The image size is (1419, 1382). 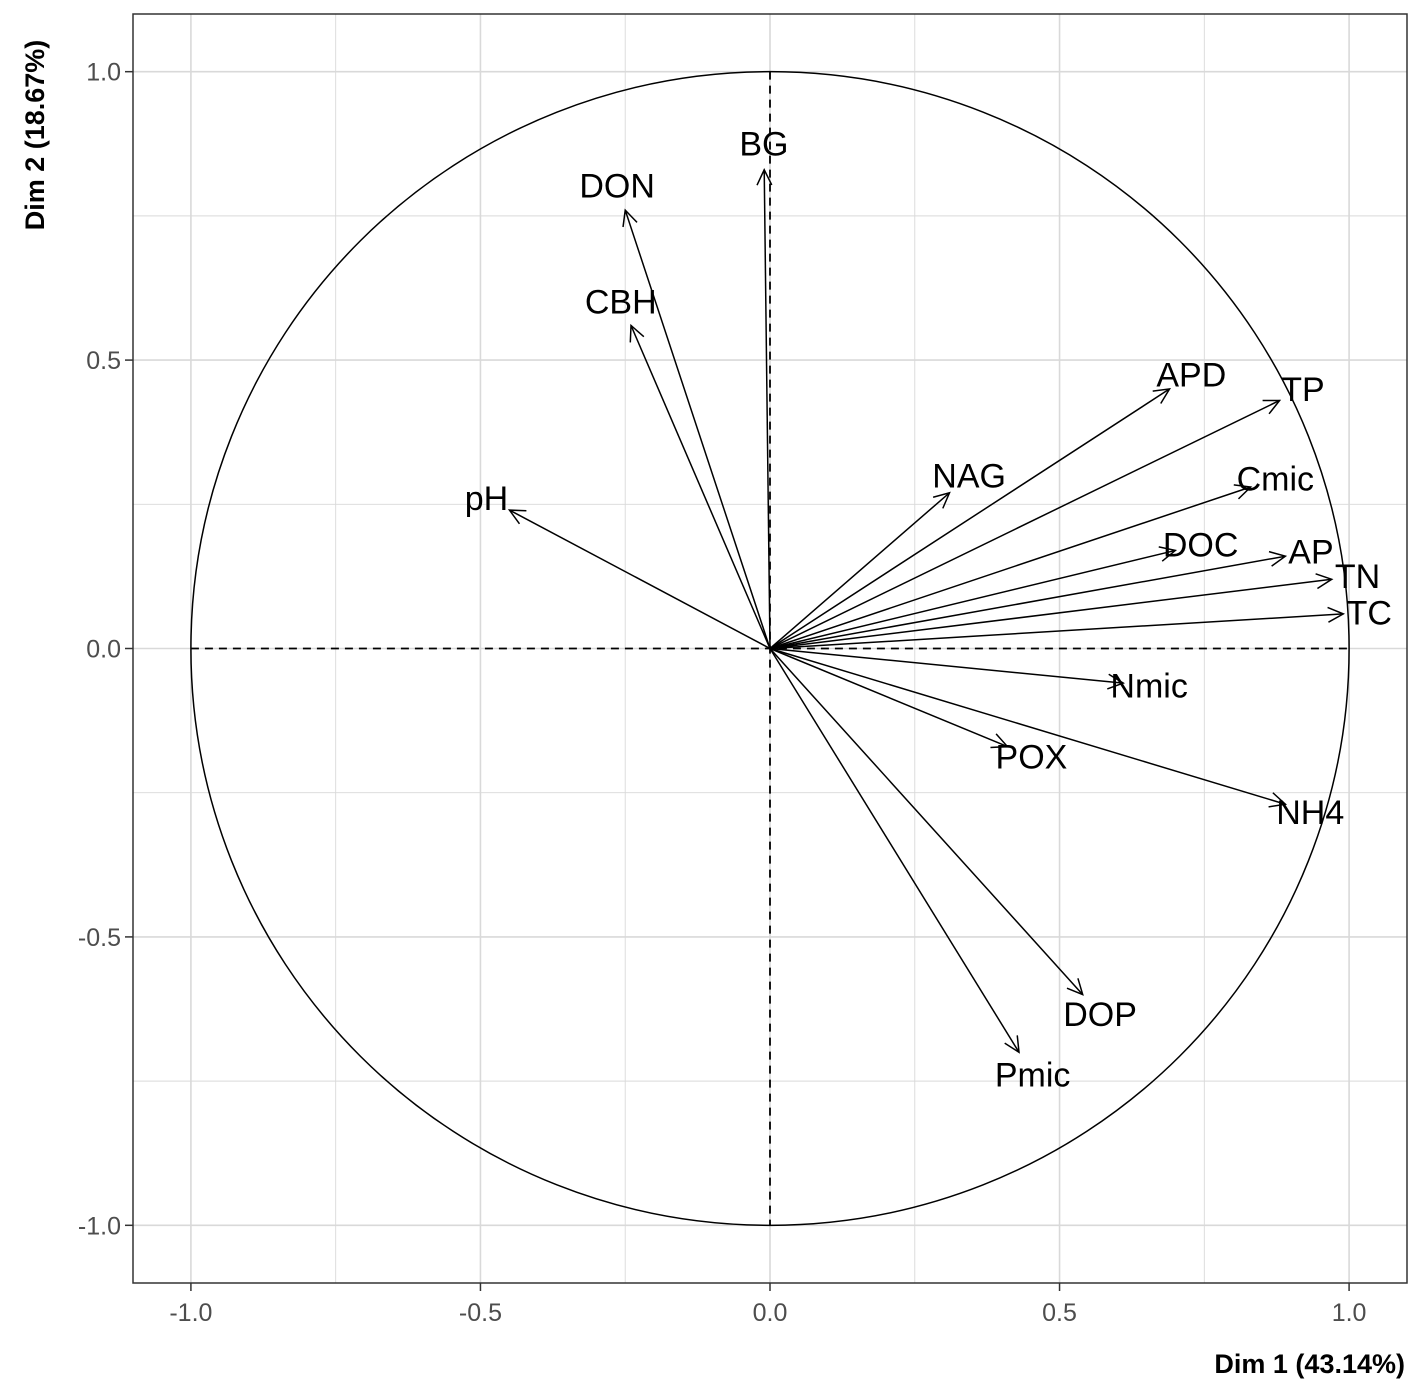 I want to click on y-tick-label: 0.0, so click(x=103, y=650).